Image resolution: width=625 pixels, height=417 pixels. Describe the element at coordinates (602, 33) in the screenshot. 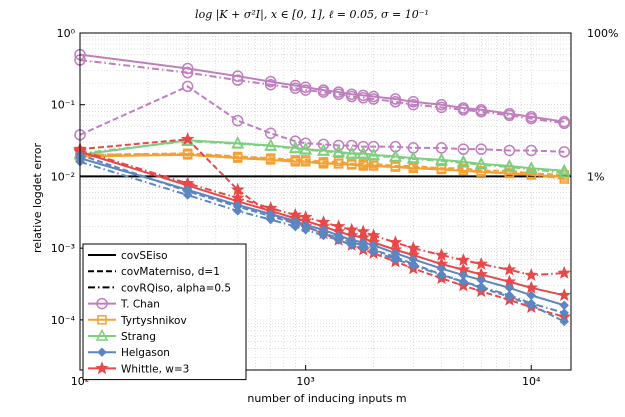

I see `right-axis-label: 100%` at that location.